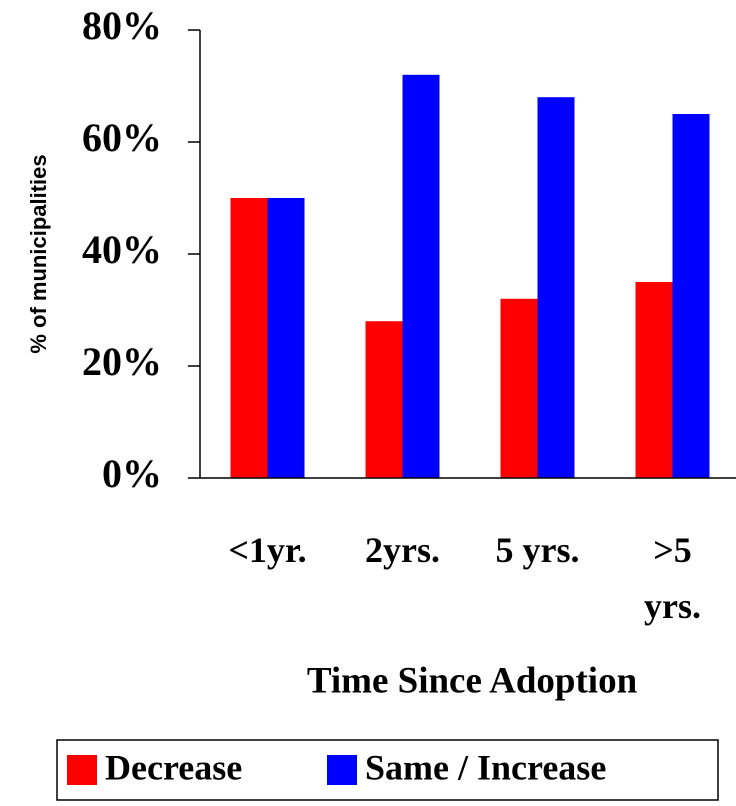  I want to click on y-axis-label: % of municipalities, so click(38, 253).